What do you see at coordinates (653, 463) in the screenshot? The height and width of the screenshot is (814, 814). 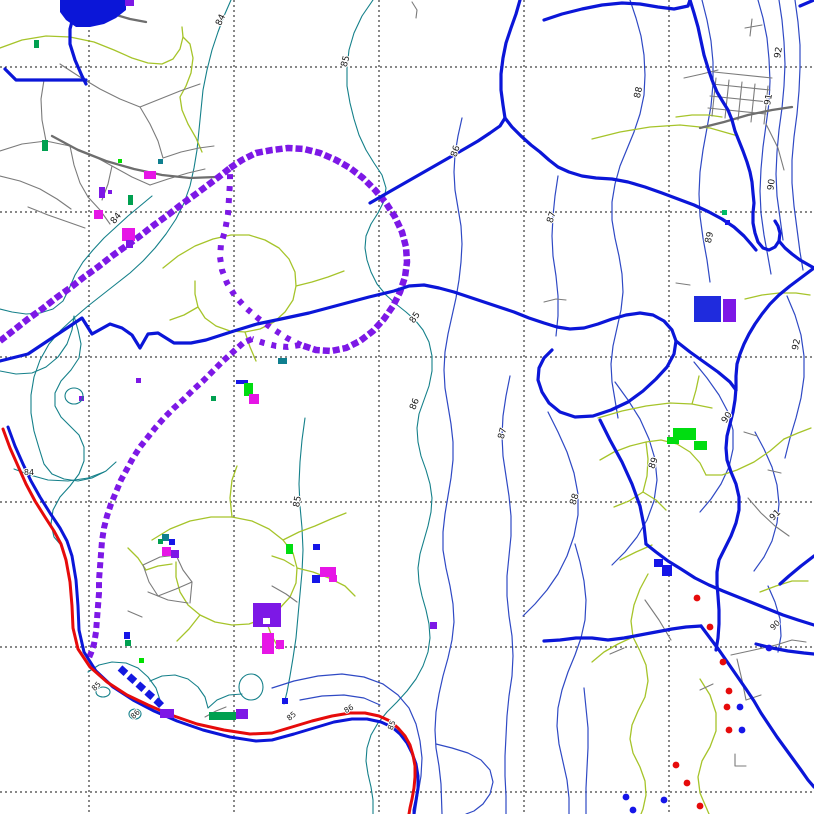 I see `contour-label: 89` at bounding box center [653, 463].